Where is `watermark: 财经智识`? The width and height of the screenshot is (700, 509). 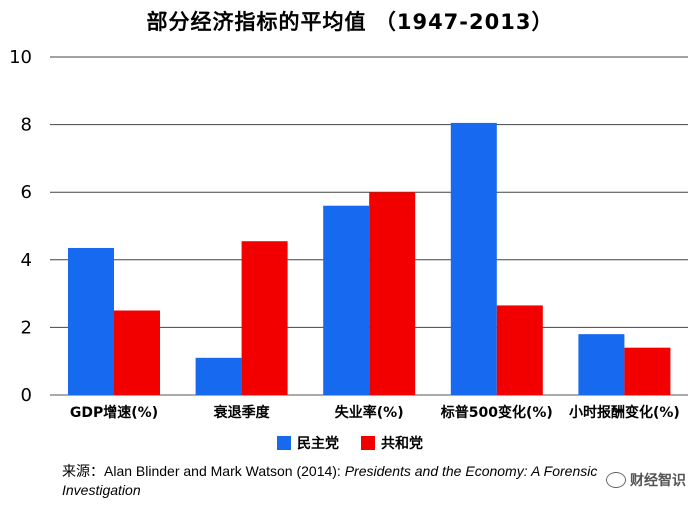
watermark: 财经智识 is located at coordinates (646, 480).